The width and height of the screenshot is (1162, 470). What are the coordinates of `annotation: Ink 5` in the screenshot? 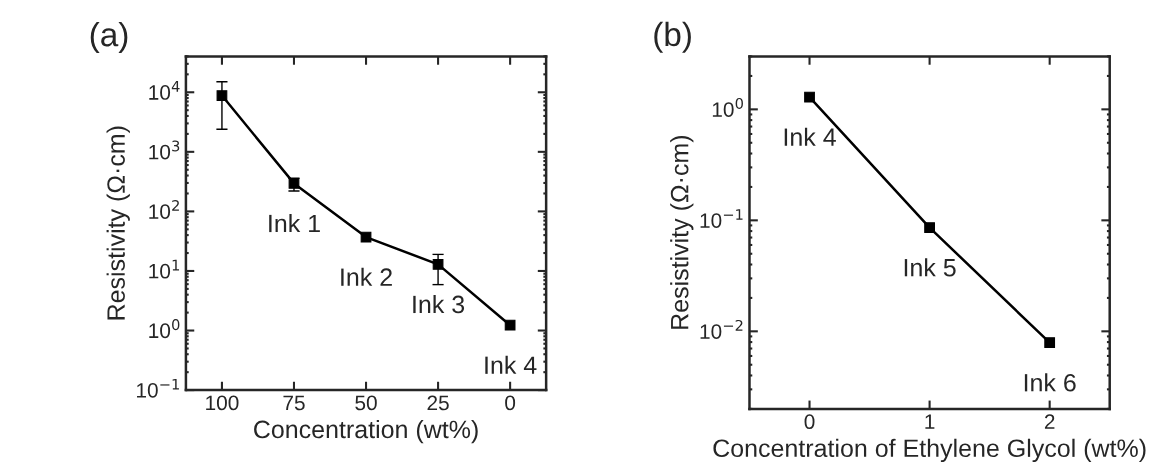 It's located at (930, 267).